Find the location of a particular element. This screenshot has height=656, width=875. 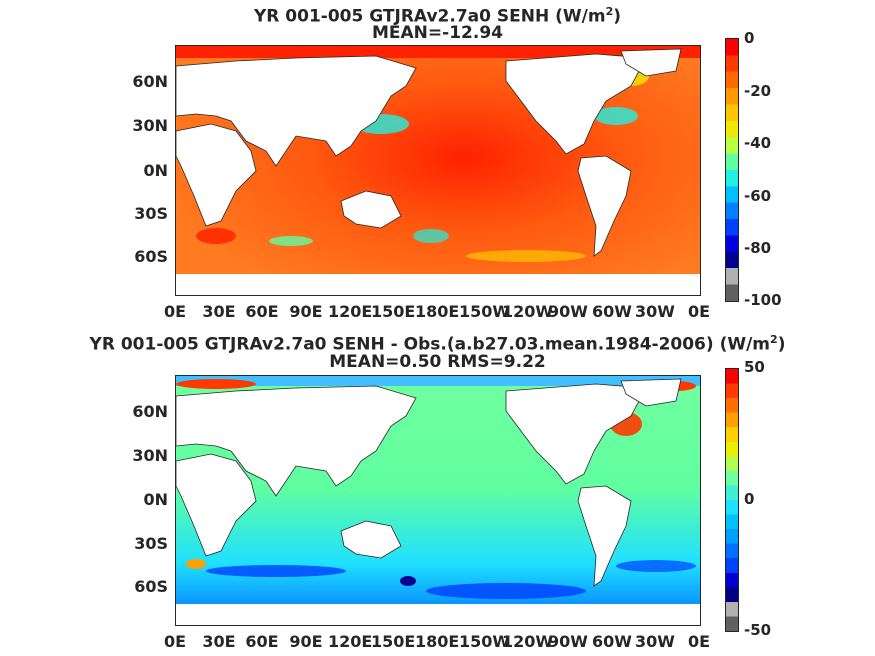

panel-2-xlabel: 60W is located at coordinates (612, 641).